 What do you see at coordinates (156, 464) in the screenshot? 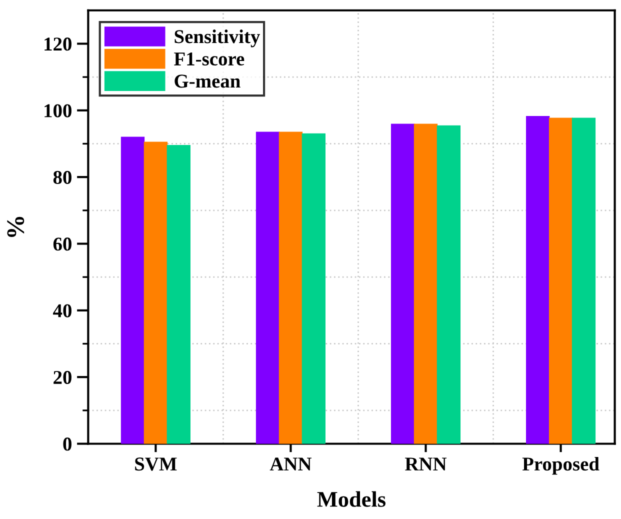
I see `x-tick-label: SVM` at bounding box center [156, 464].